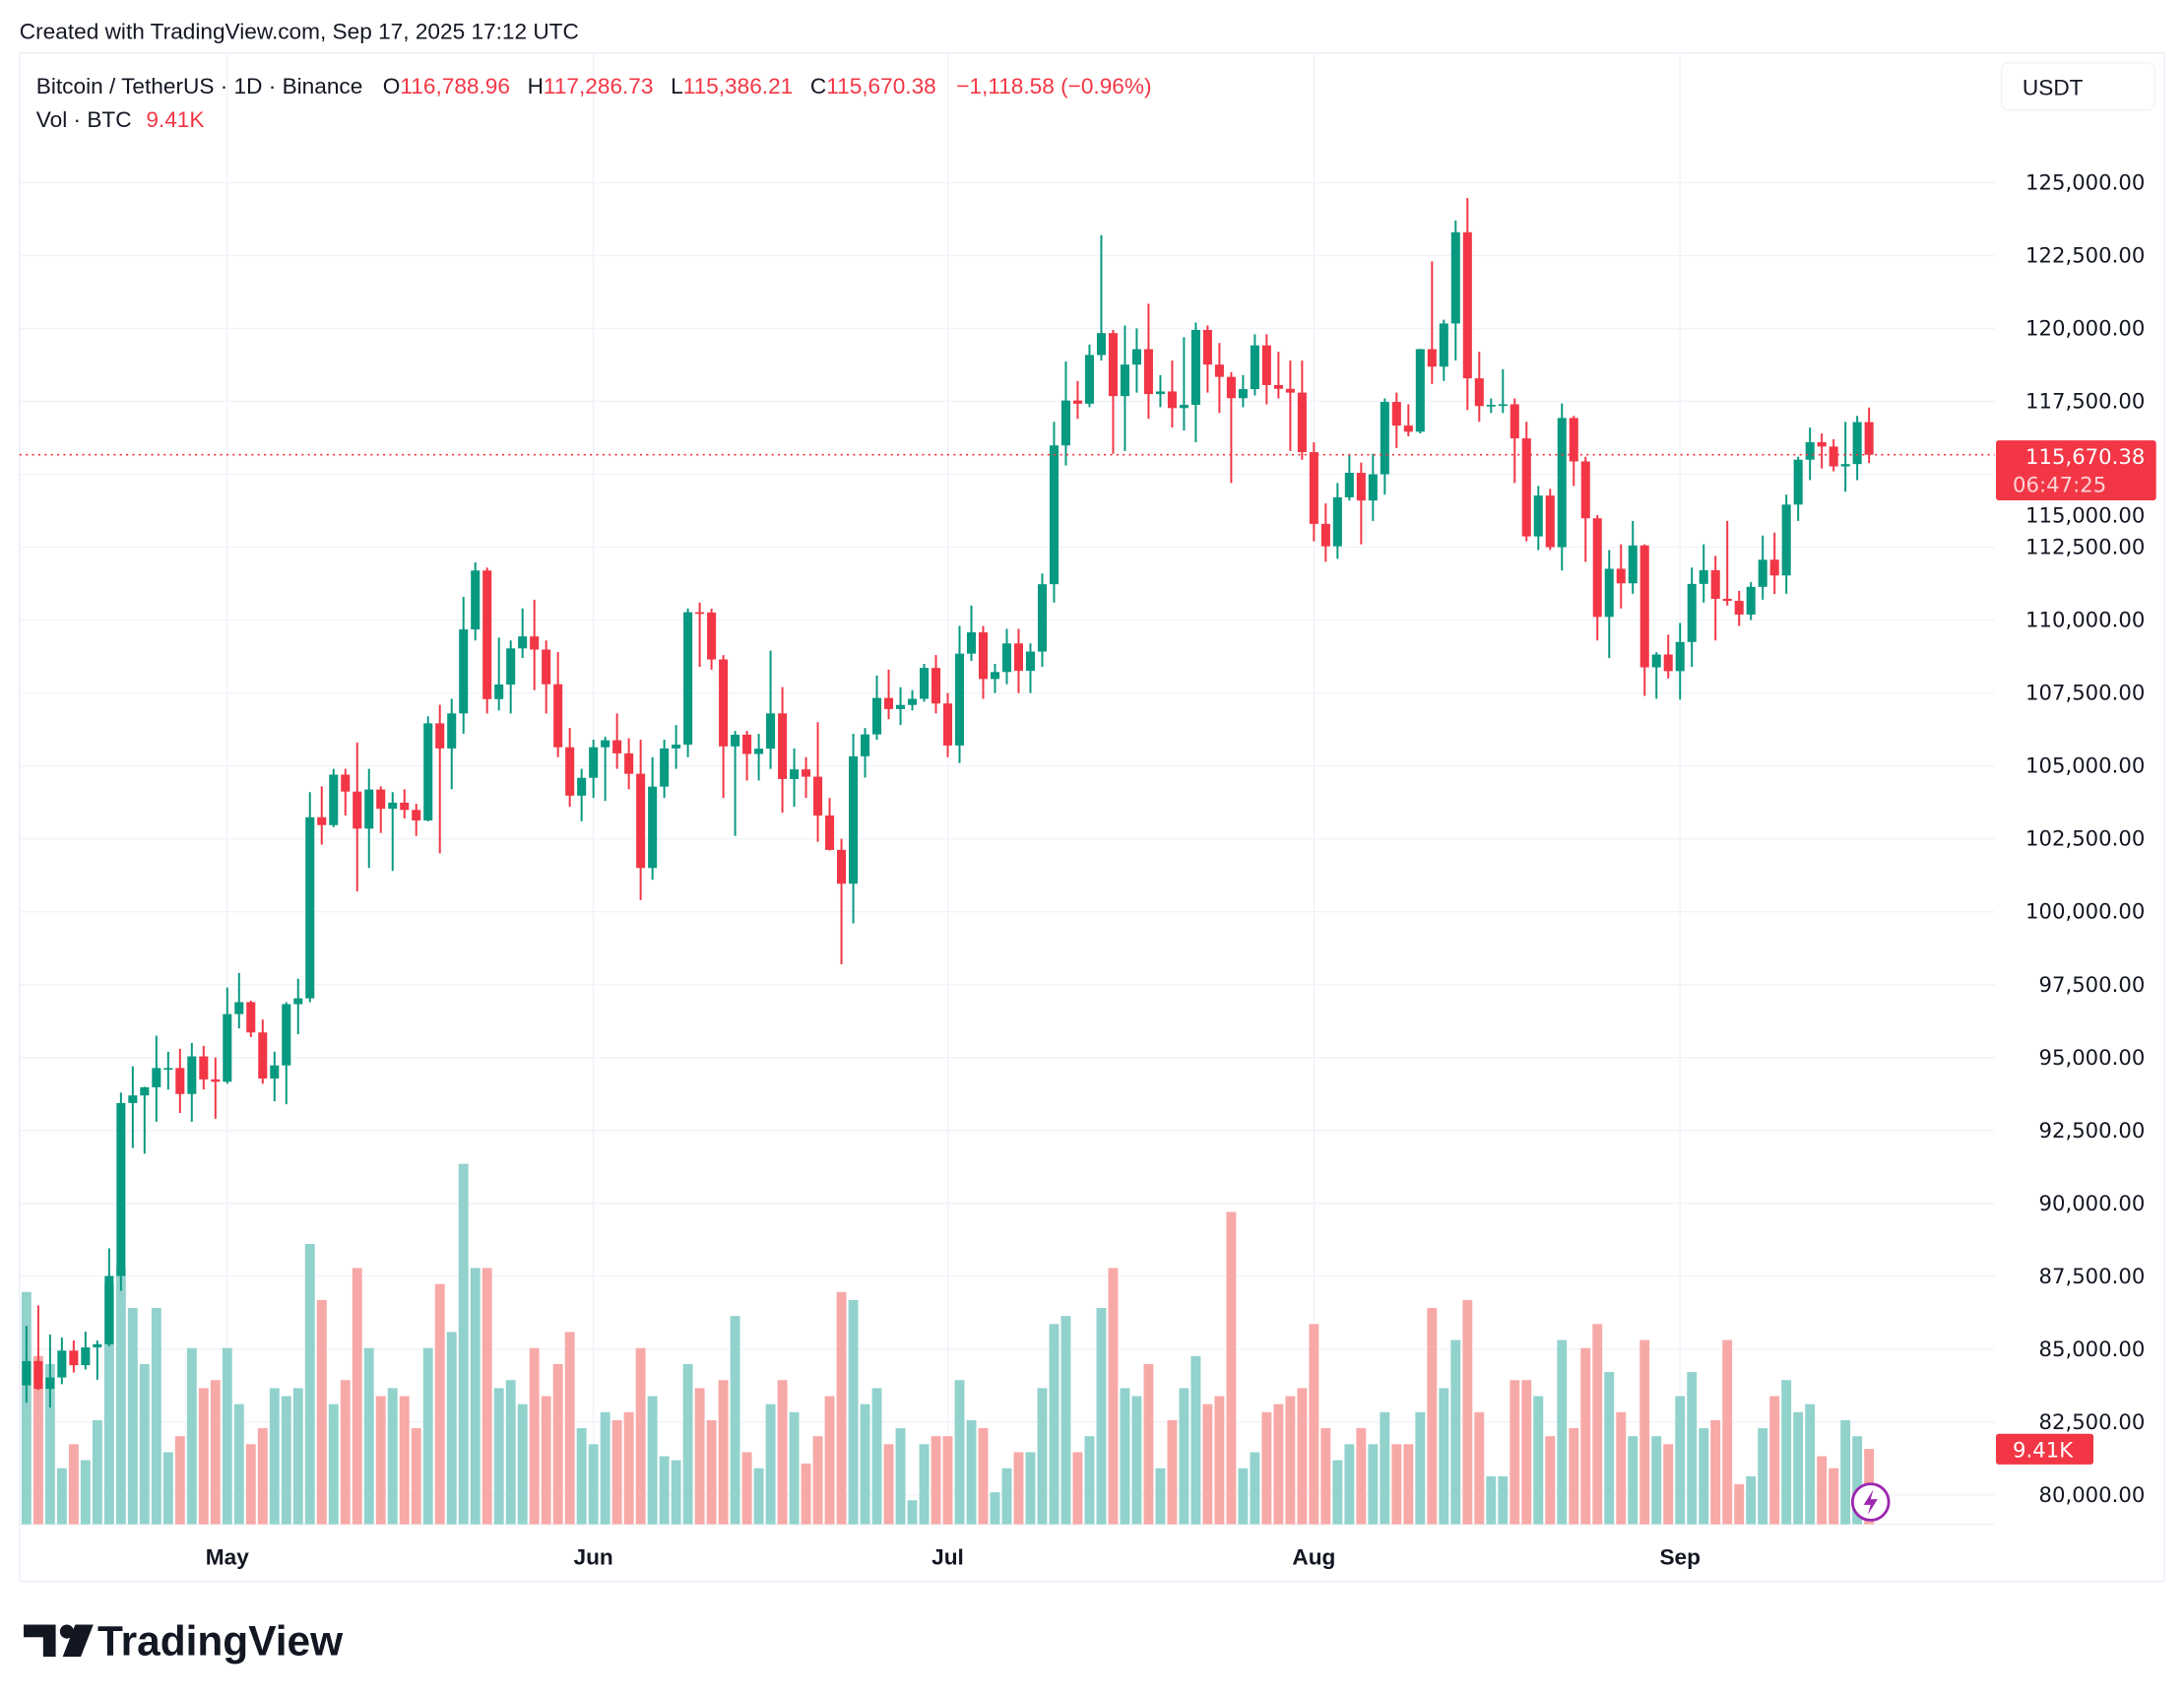 This screenshot has height=1700, width=2184. What do you see at coordinates (392, 86) in the screenshot?
I see `open-label: O` at bounding box center [392, 86].